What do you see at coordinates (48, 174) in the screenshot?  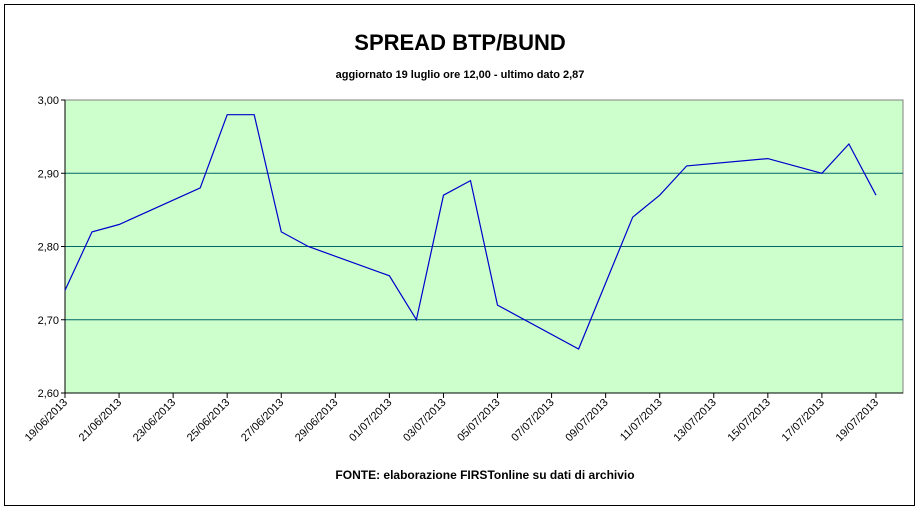 I see `y-tick-label: 2,90` at bounding box center [48, 174].